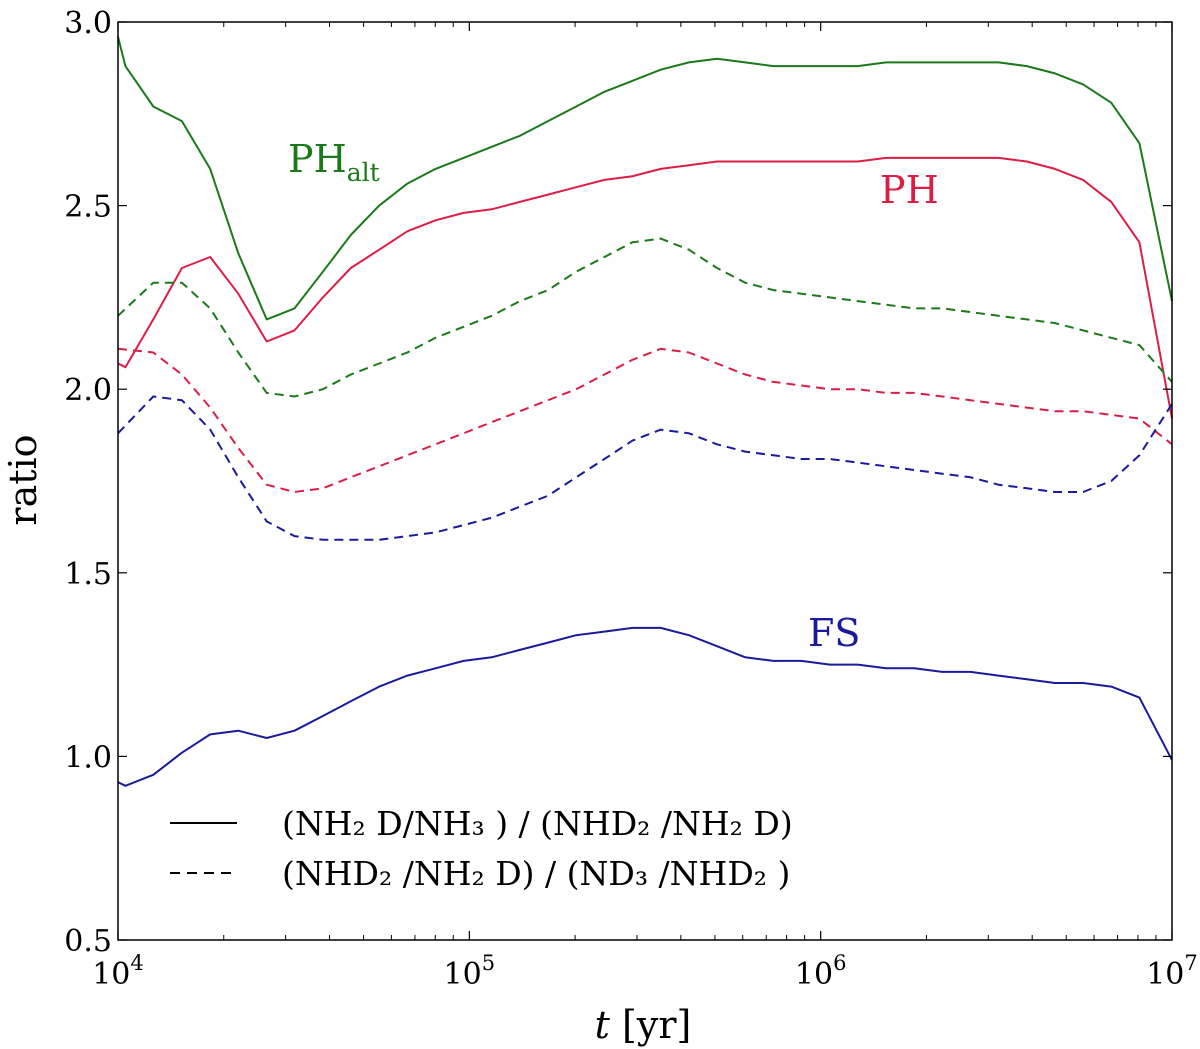 This screenshot has height=1049, width=1200. I want to click on x-tick-exp: 5, so click(488, 963).